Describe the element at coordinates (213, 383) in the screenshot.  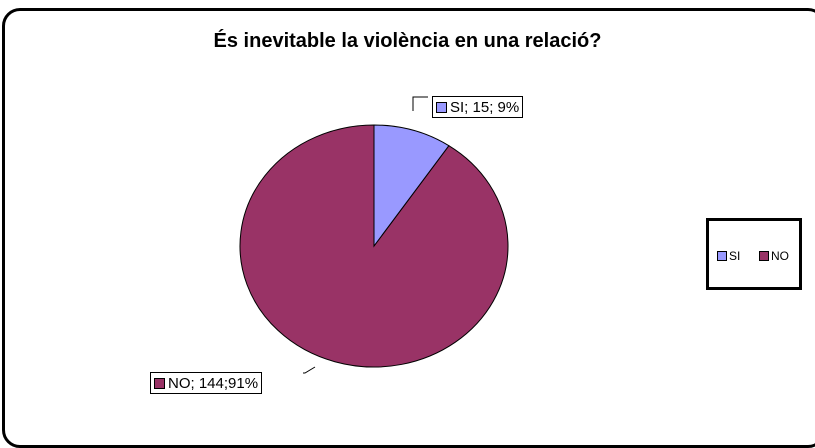
I see `data-label-text-no: NO; 144;91%` at that location.